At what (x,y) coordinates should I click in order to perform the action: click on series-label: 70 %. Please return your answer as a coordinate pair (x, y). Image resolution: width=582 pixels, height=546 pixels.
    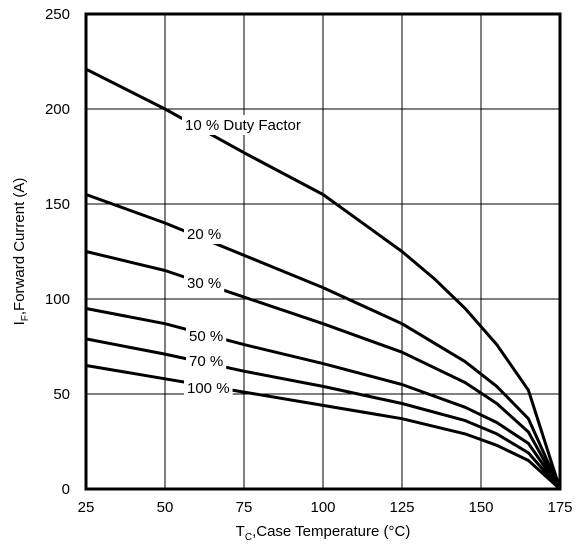
    Looking at the image, I should click on (206, 361).